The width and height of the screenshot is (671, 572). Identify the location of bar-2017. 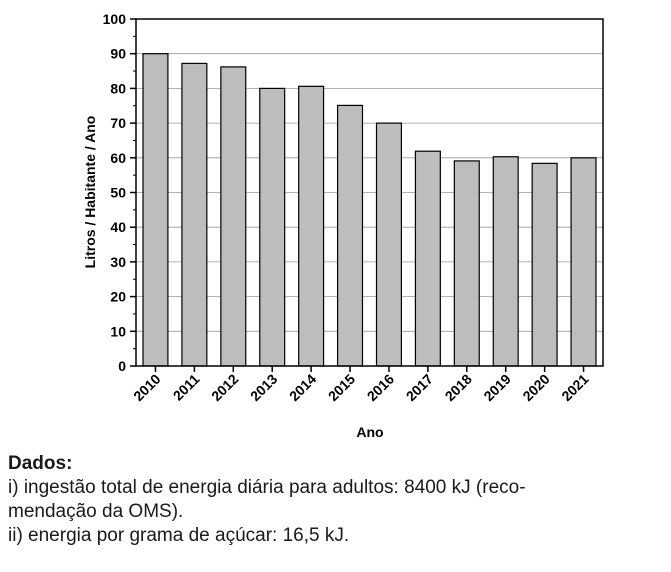
(427, 258).